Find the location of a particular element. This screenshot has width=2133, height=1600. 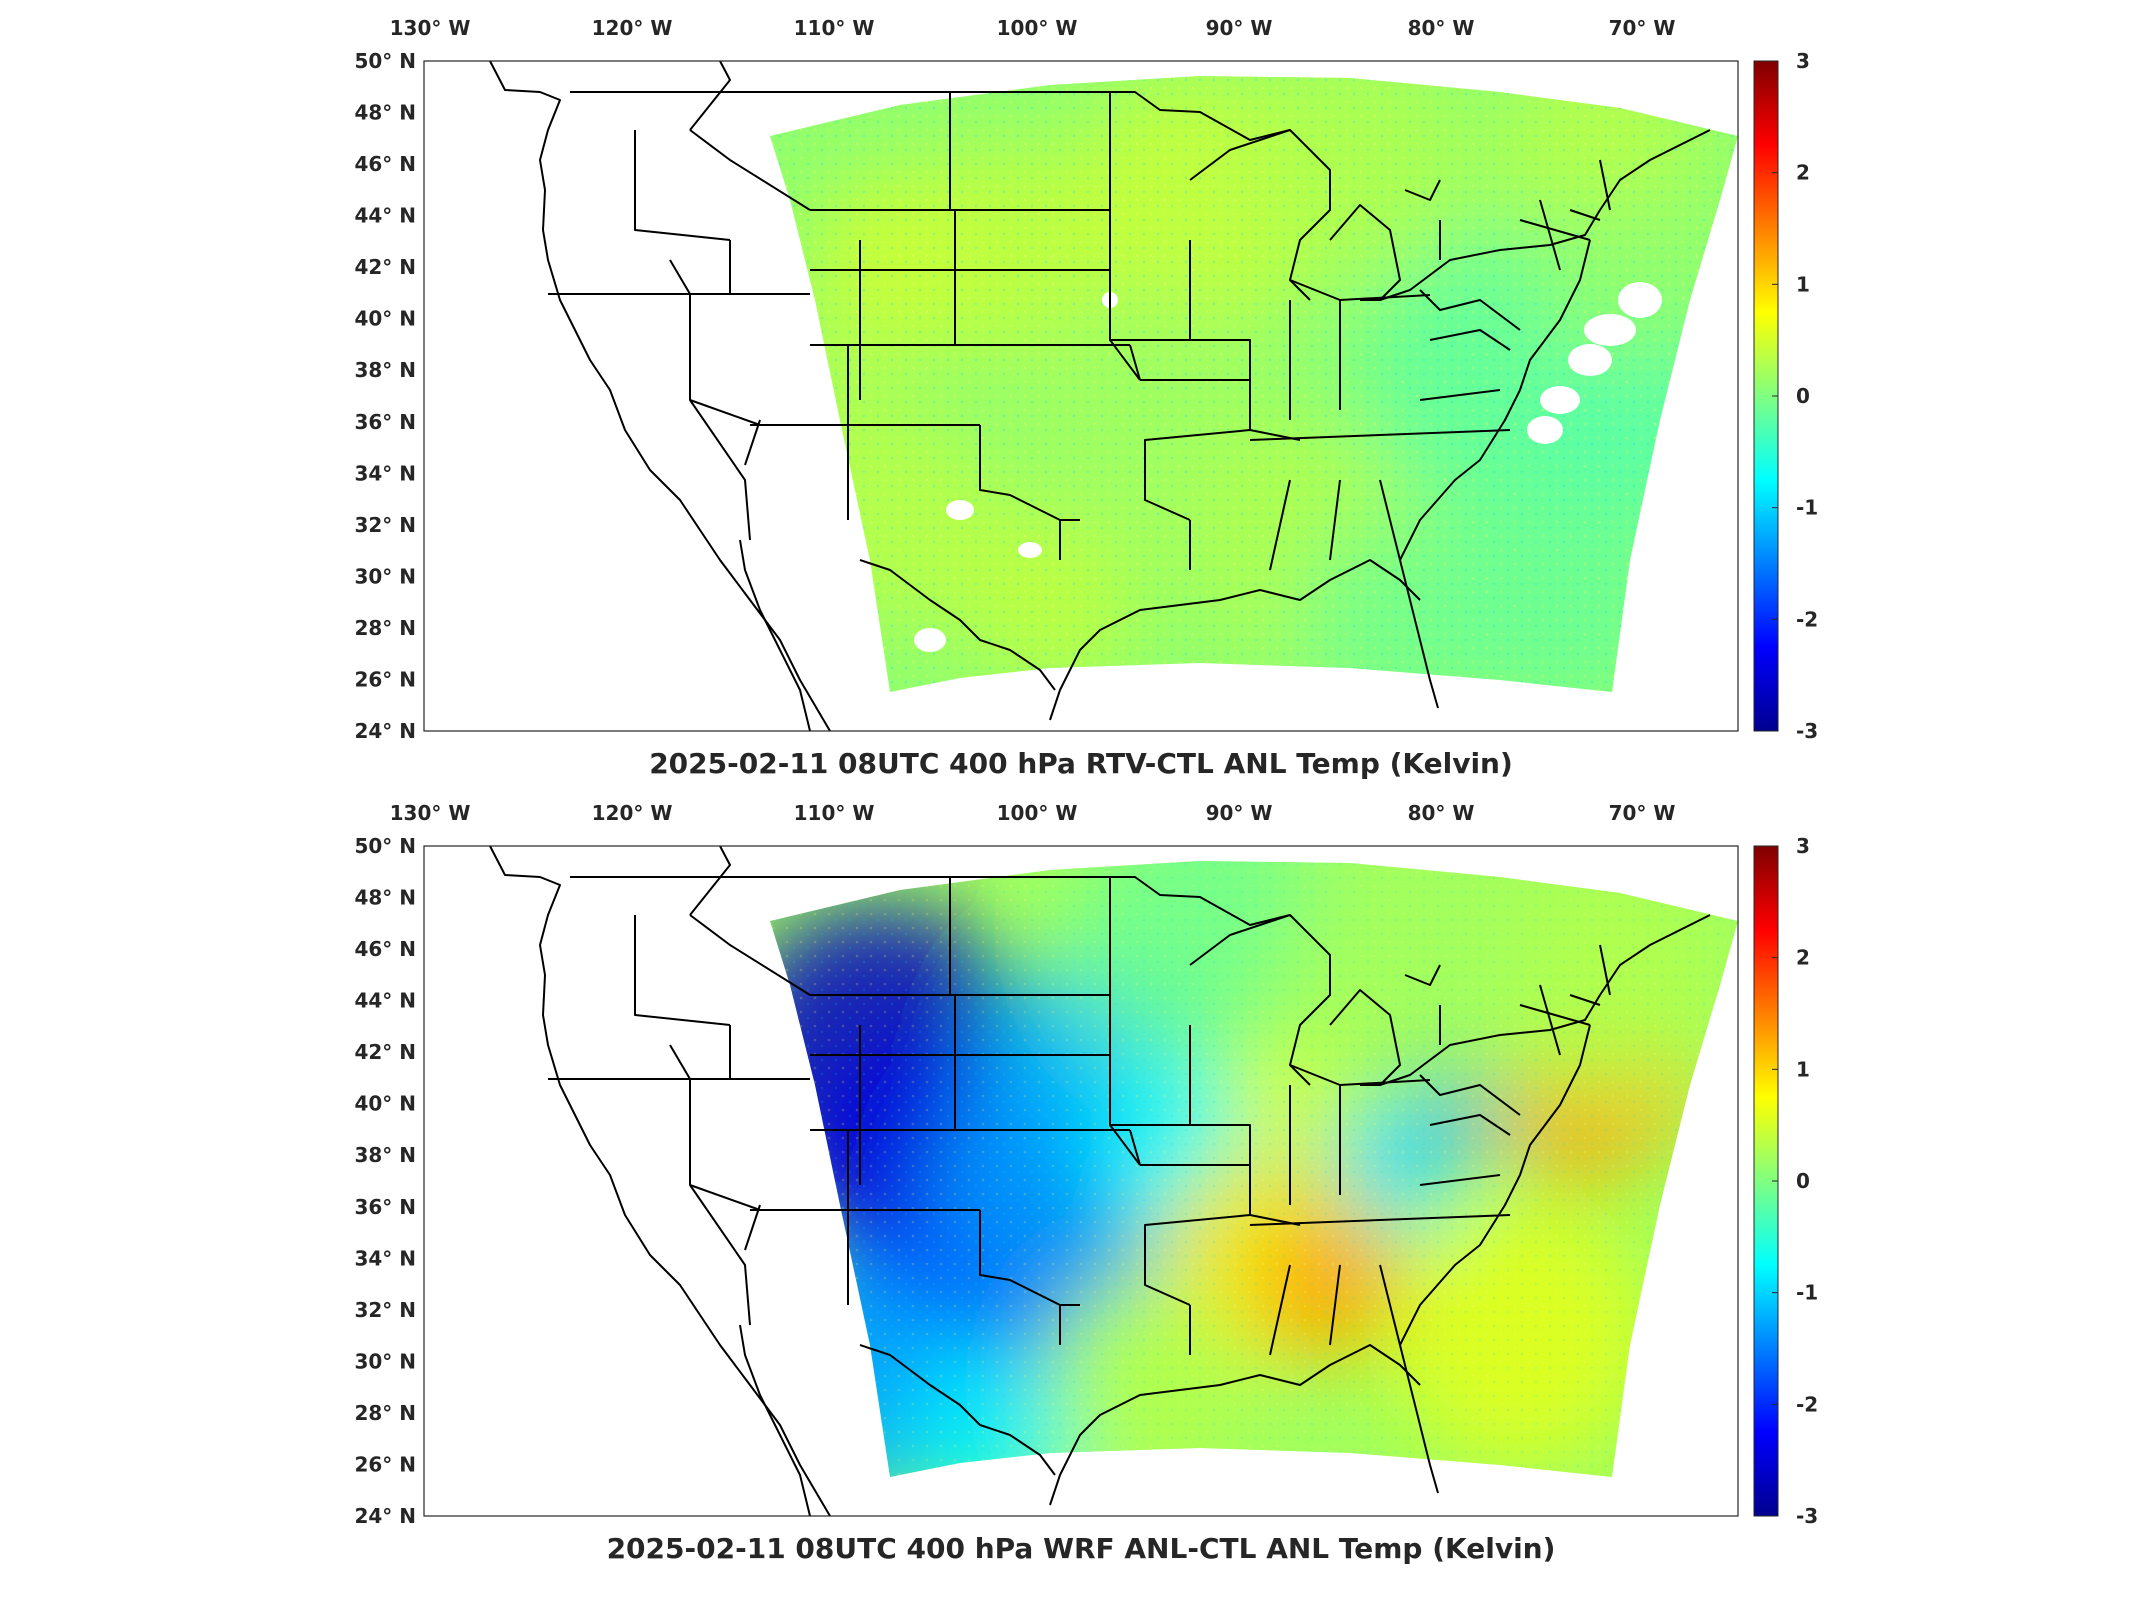

longitude-label: 100° W is located at coordinates (1037, 813).